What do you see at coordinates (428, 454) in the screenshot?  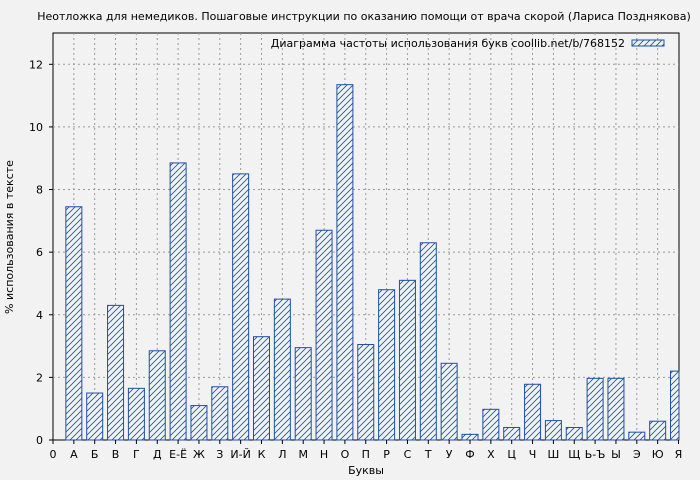 I see `x-tick-label: Т` at bounding box center [428, 454].